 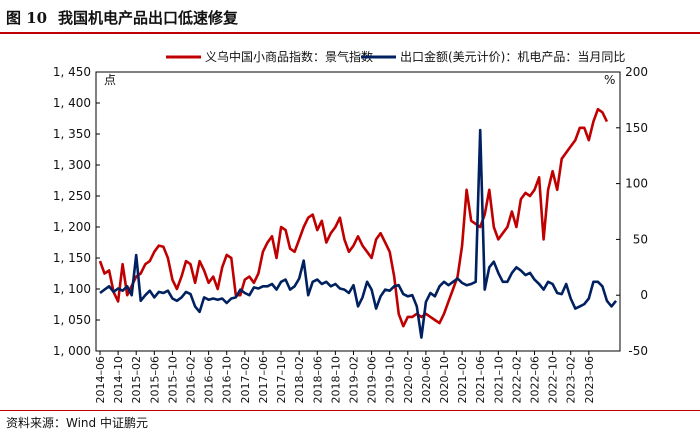 What do you see at coordinates (72, 72) in the screenshot?
I see `left-tick-label: 1, 450` at bounding box center [72, 72].